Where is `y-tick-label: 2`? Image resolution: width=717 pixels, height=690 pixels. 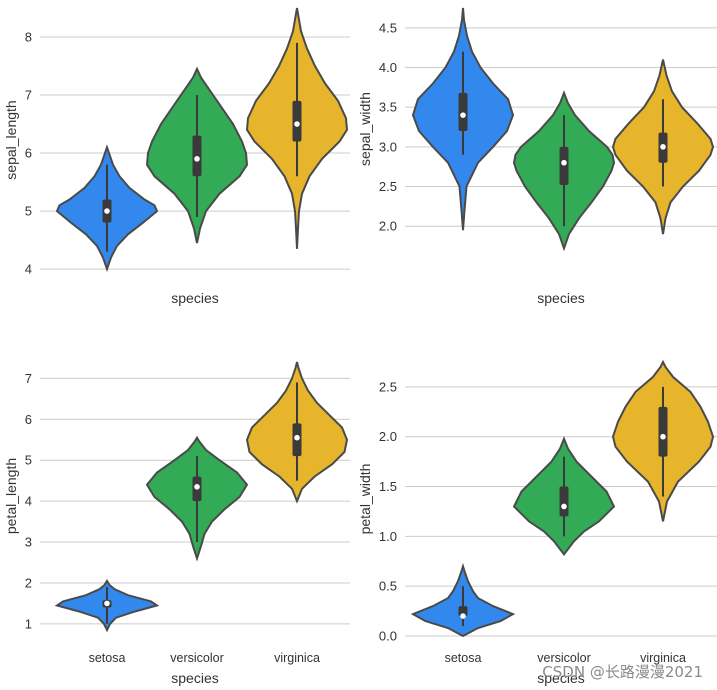
y-tick-label: 2 is located at coordinates (28, 582).